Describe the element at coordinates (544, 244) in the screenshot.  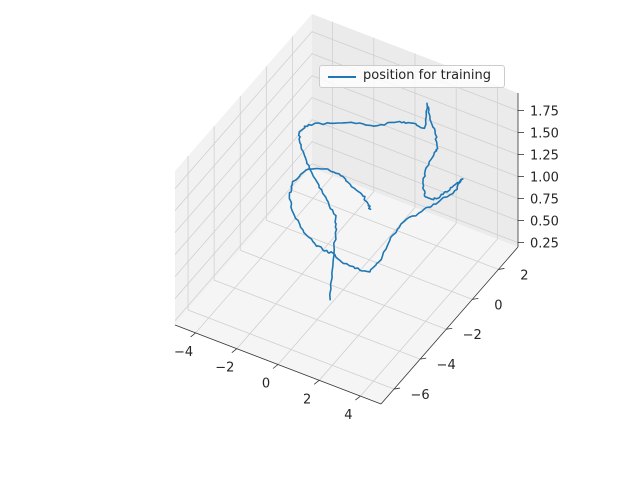
I see `z-tick-label: 0.25` at that location.